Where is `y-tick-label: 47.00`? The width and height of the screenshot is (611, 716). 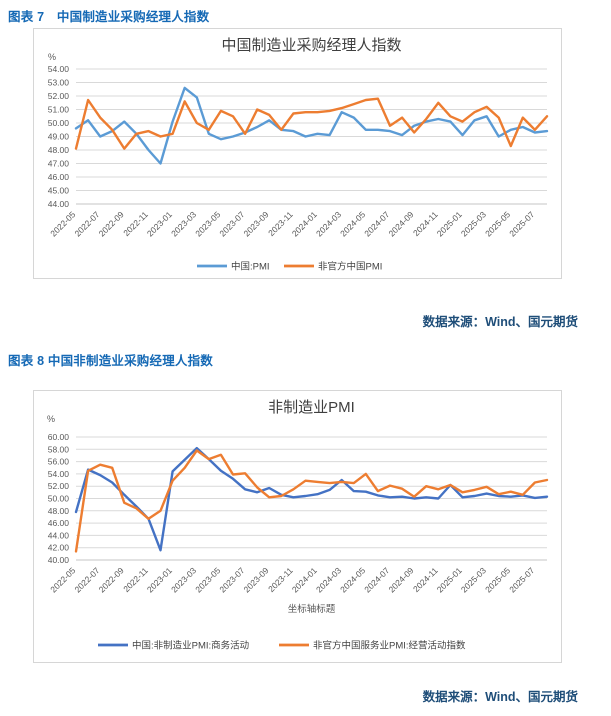
y-tick-label: 47.00 is located at coordinates (59, 164).